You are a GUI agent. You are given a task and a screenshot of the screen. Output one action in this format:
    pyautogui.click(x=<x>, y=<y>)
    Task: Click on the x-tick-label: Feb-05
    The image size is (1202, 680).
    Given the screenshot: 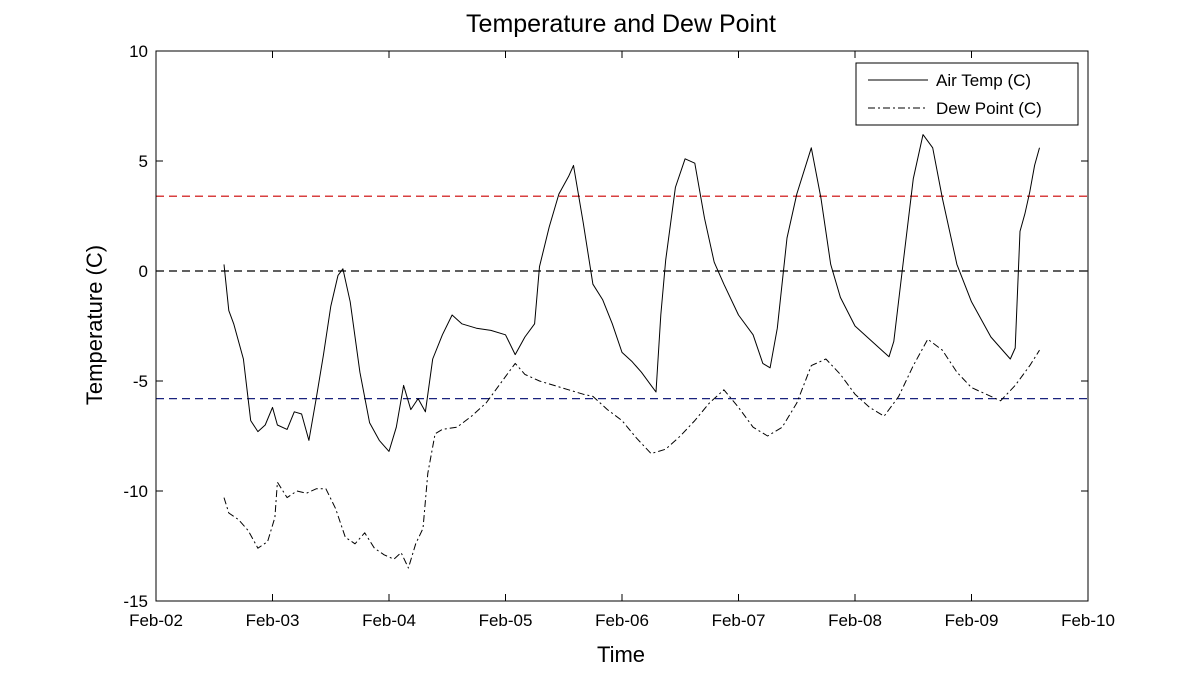 What is the action you would take?
    pyautogui.click(x=506, y=620)
    